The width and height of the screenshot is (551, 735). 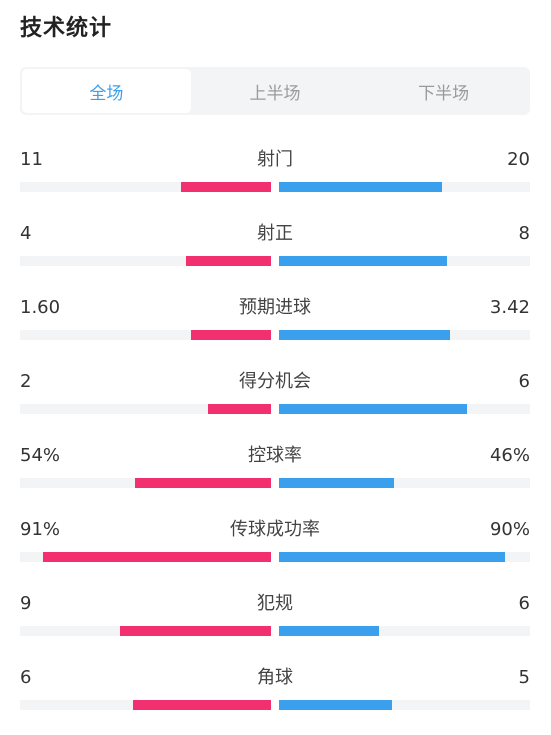 What do you see at coordinates (275, 529) in the screenshot?
I see `stat-label: 传球成功率` at bounding box center [275, 529].